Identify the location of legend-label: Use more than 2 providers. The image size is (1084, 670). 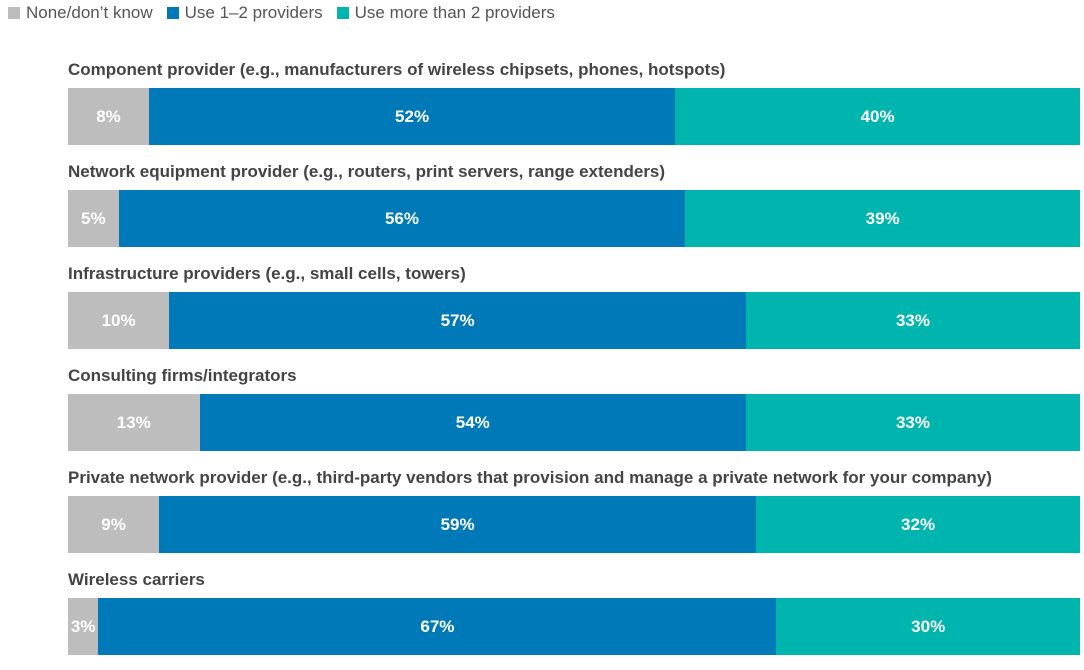
(454, 12).